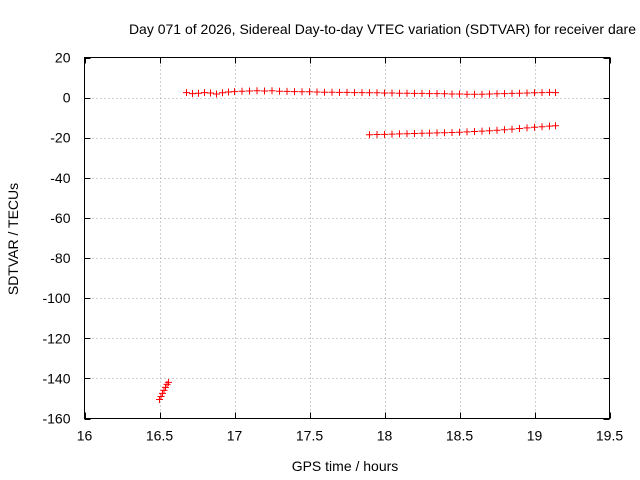  Describe the element at coordinates (85, 436) in the screenshot. I see `x-tick-label: 16` at that location.